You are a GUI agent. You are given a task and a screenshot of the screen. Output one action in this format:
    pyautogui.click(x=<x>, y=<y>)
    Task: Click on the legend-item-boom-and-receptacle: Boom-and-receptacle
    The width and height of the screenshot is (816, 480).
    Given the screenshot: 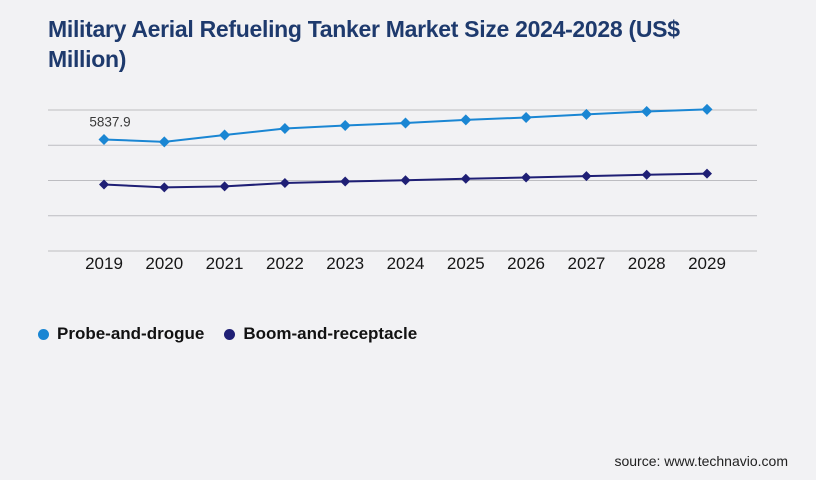 What is the action you would take?
    pyautogui.click(x=320, y=334)
    